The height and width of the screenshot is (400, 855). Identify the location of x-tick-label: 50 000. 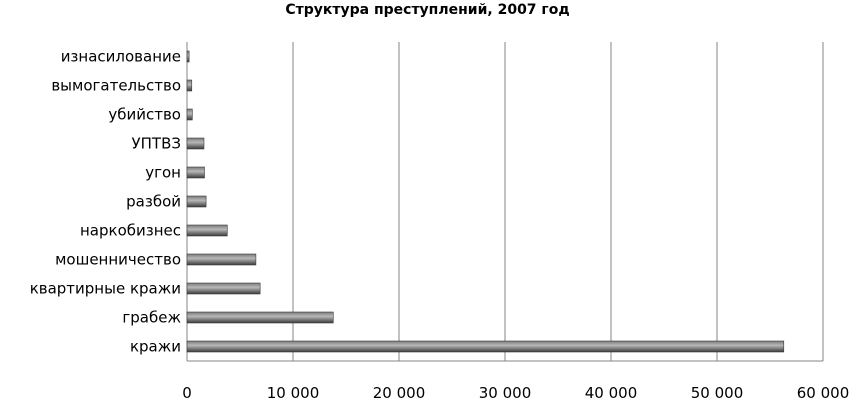
(717, 392).